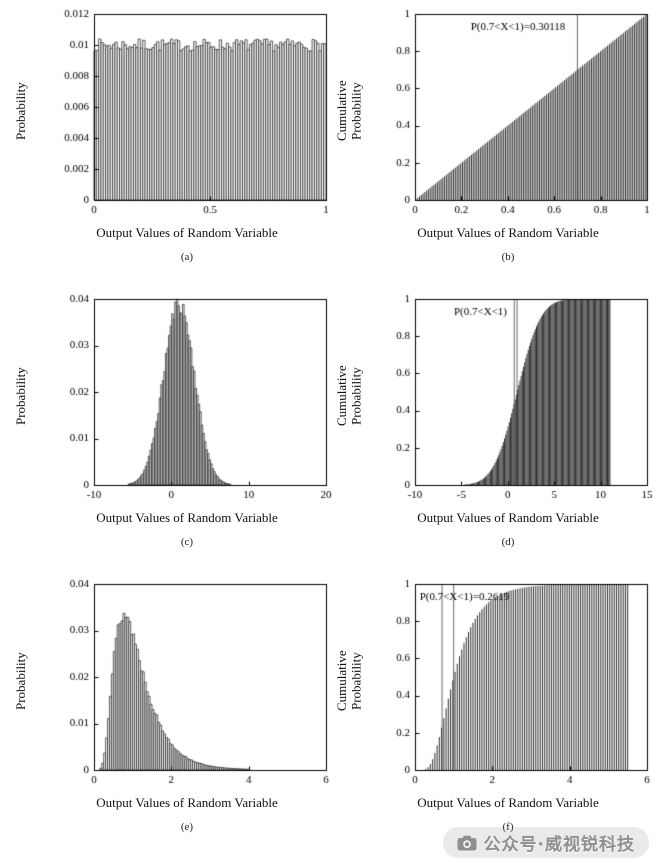 This screenshot has width=655, height=863. I want to click on plot-canvas-c, so click(187, 400).